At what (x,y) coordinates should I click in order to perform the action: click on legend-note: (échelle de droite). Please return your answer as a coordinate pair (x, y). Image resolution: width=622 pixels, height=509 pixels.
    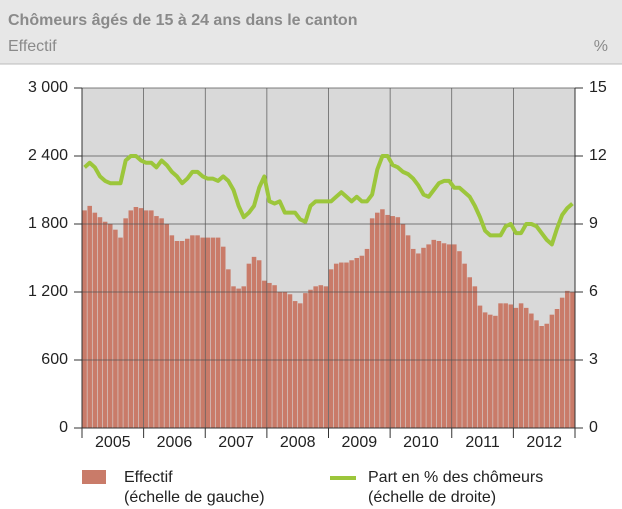
    Looking at the image, I should click on (432, 497).